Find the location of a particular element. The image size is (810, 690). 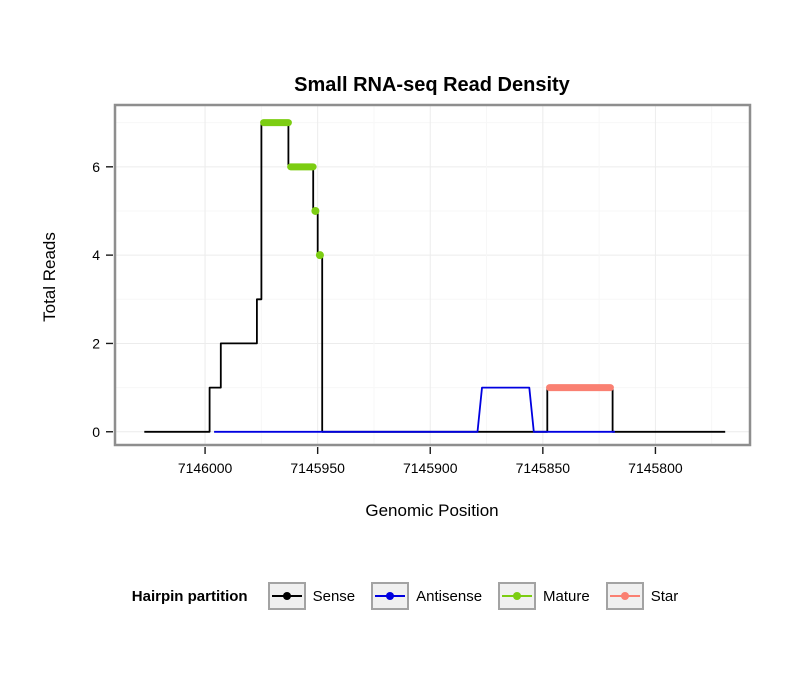

y-axis-label: Total Reads is located at coordinates (49, 277).